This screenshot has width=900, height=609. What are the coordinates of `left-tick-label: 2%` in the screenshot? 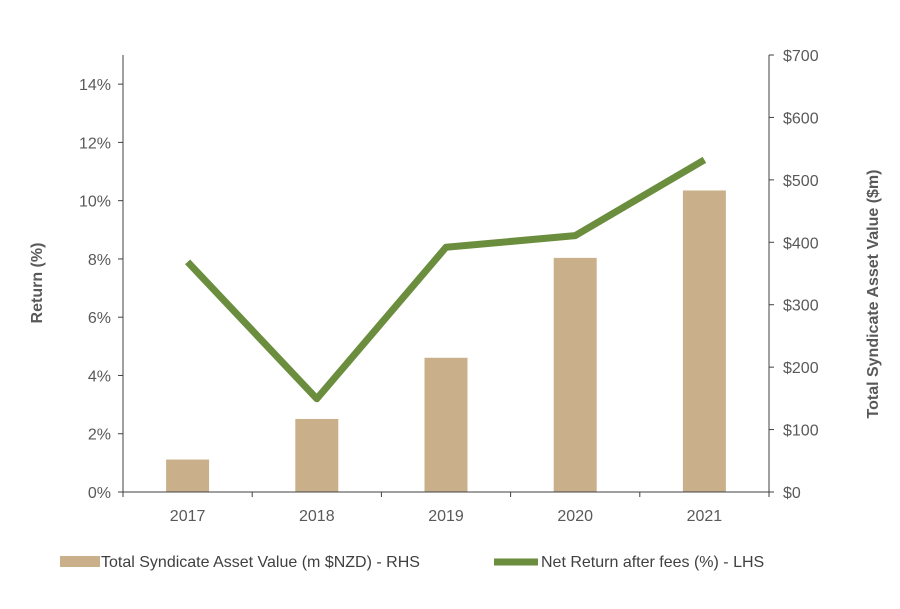 It's located at (99, 435).